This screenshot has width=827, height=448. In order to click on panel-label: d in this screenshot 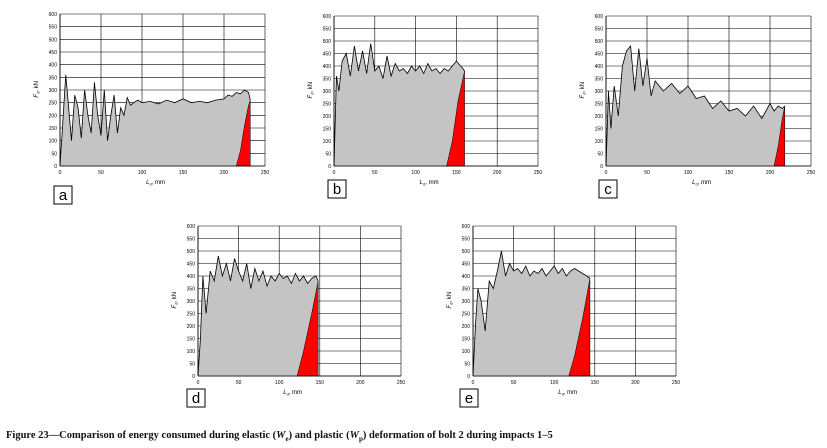, I will do `click(196, 398)`.